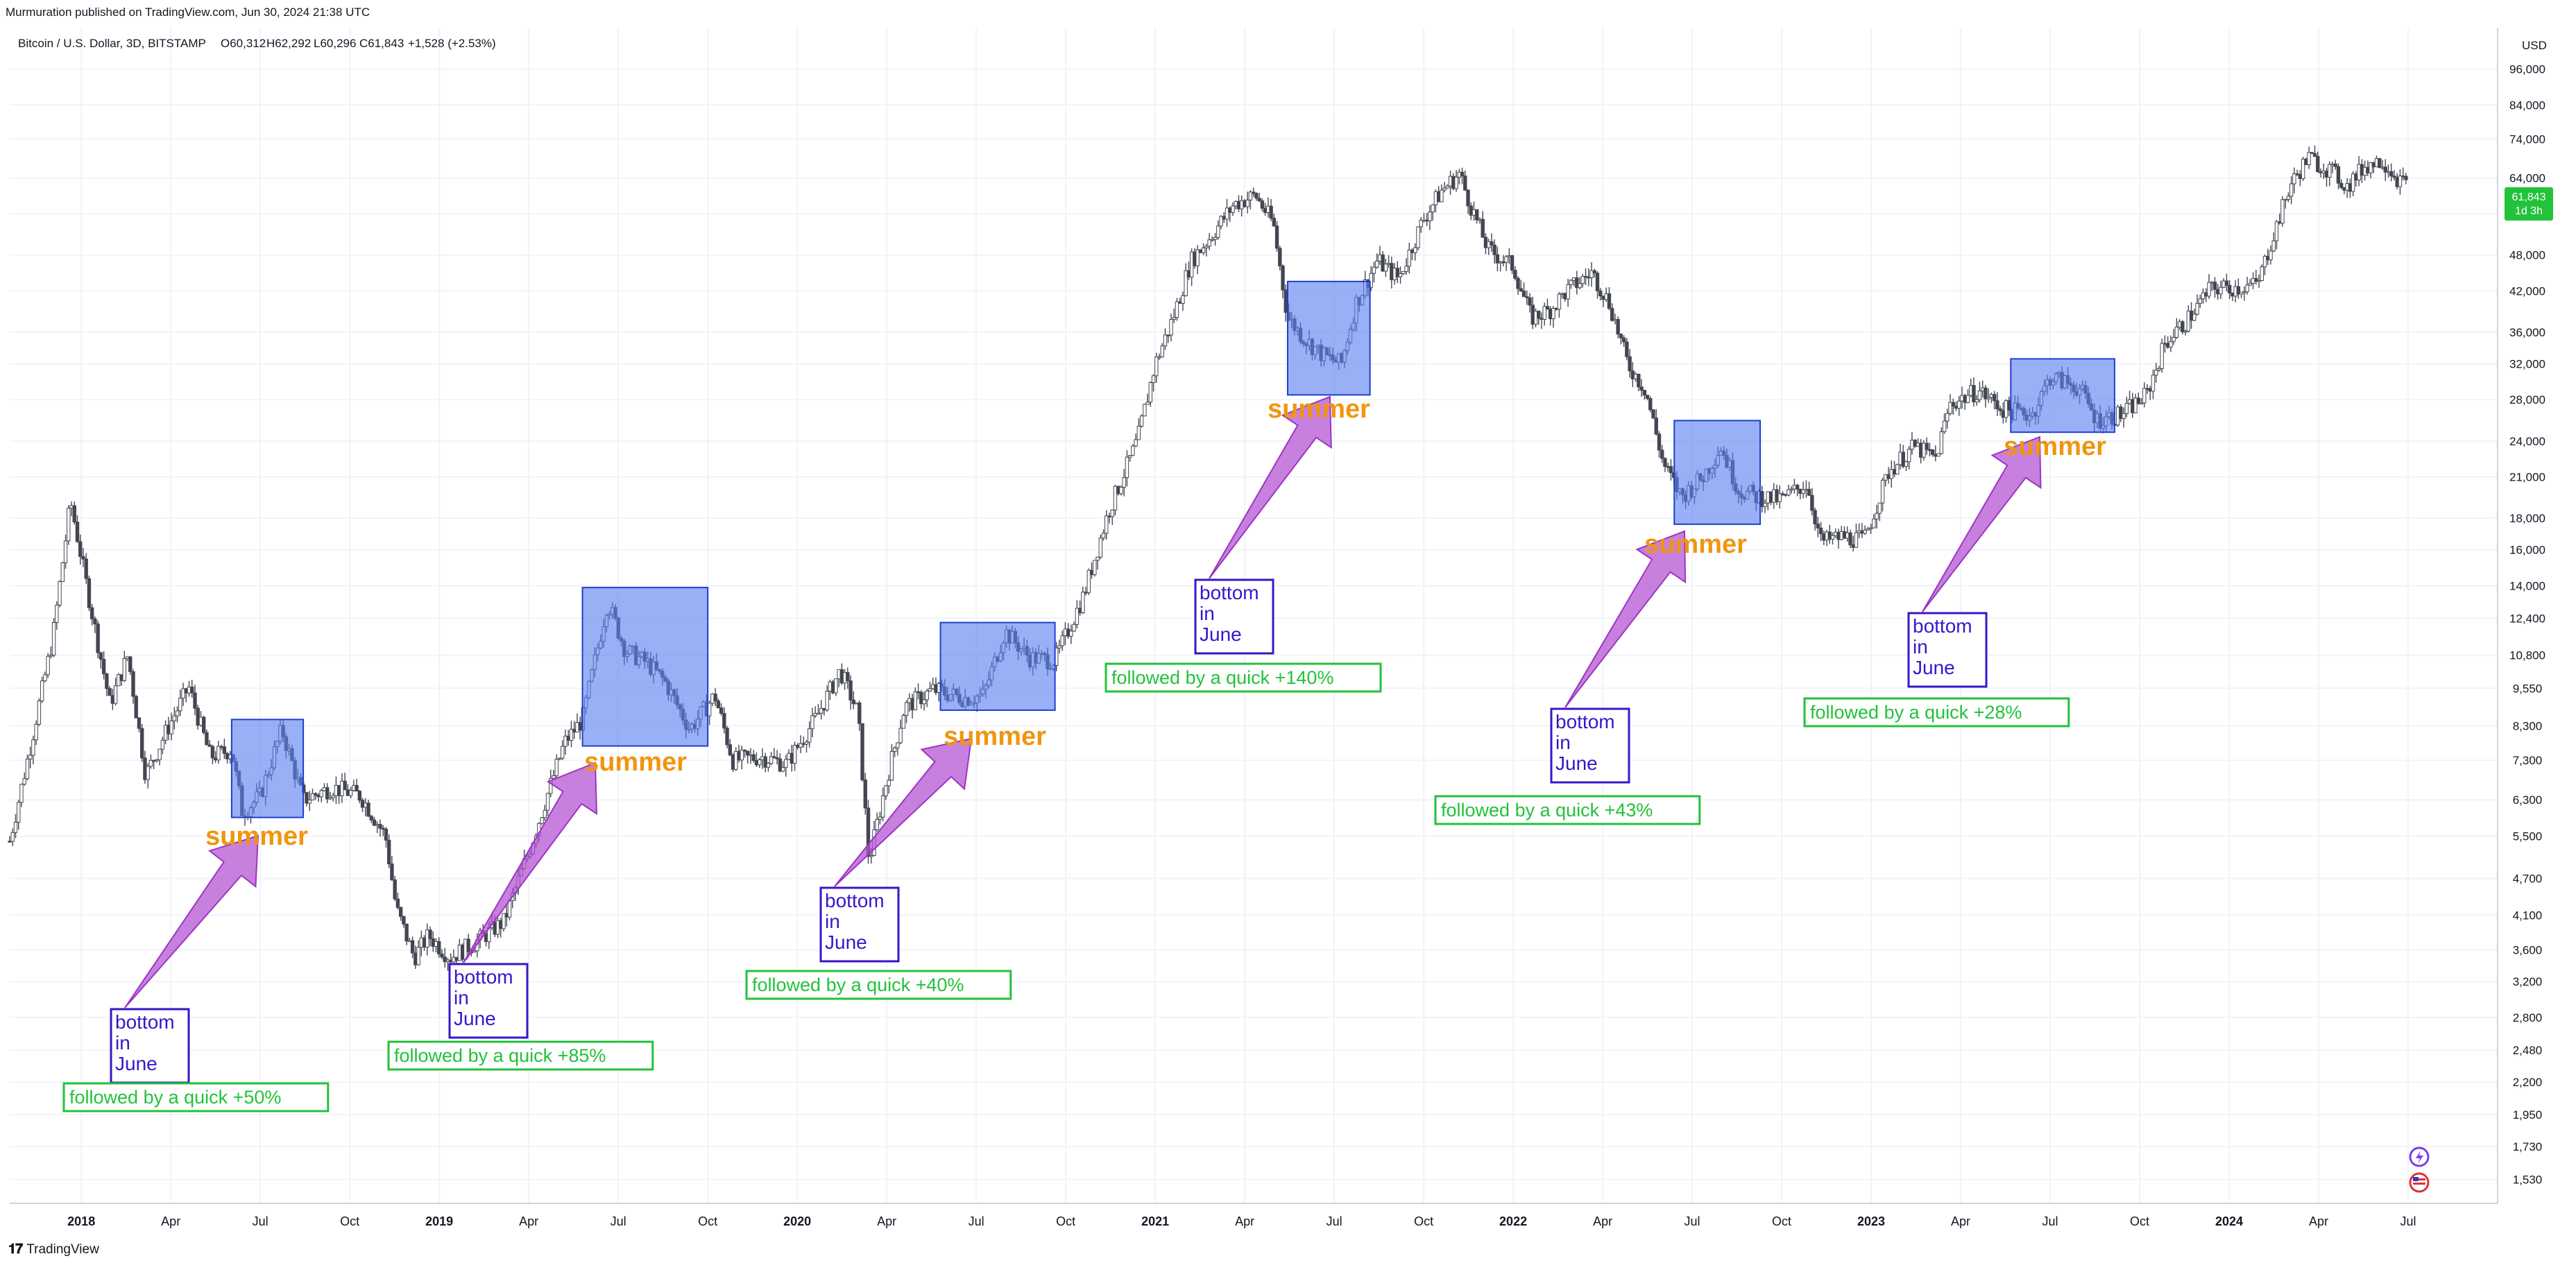 The image size is (2576, 1263). Describe the element at coordinates (243, 43) in the screenshot. I see `open-value: O60,312` at that location.